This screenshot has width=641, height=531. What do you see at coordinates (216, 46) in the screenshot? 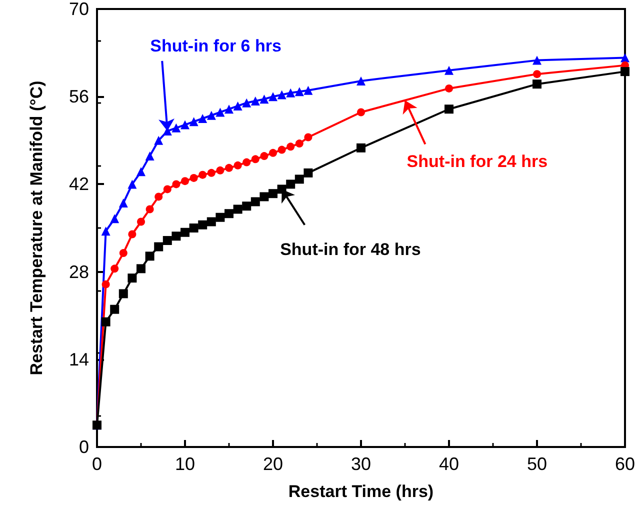
I see `annotation: Shut-in for 6 hrs` at bounding box center [216, 46].